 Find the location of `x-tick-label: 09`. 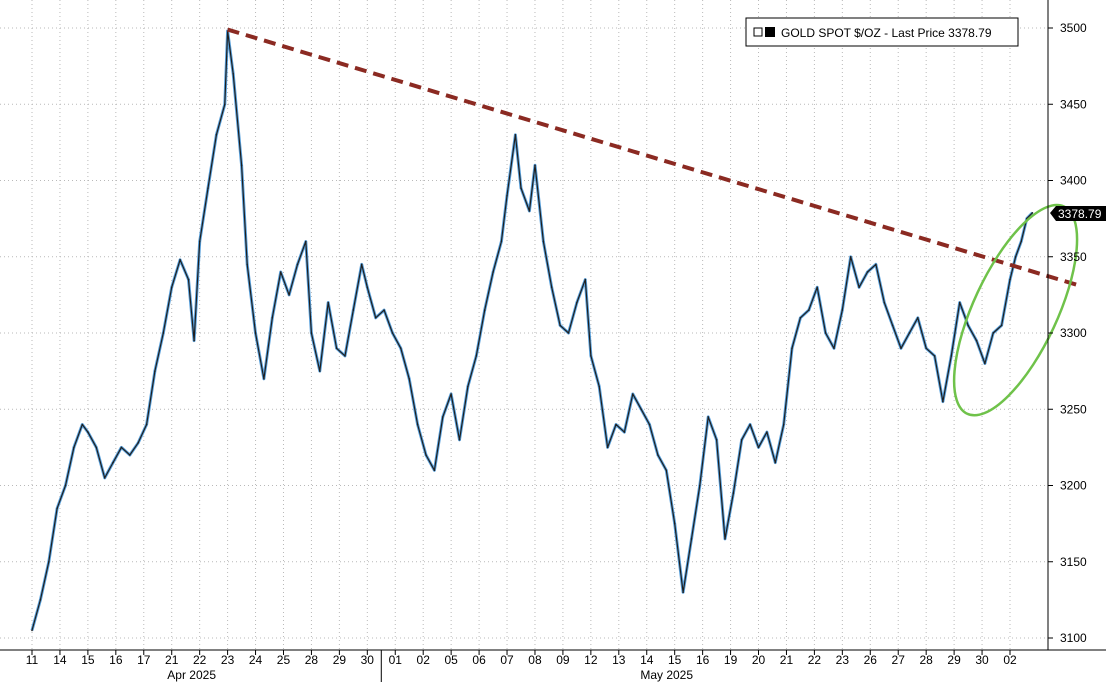

x-tick-label: 09 is located at coordinates (563, 660).